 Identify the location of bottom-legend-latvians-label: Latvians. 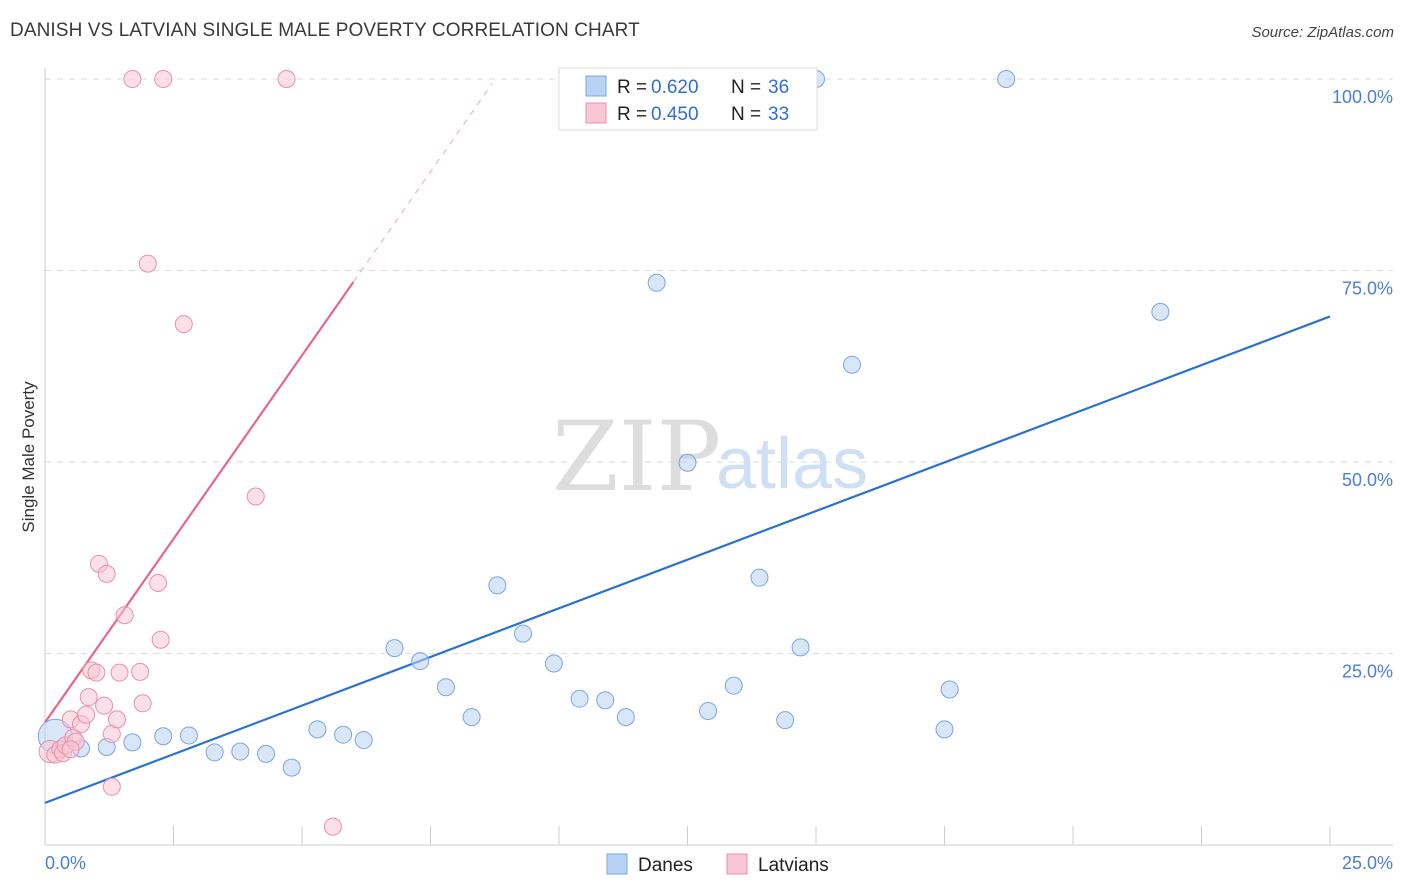
(793, 865).